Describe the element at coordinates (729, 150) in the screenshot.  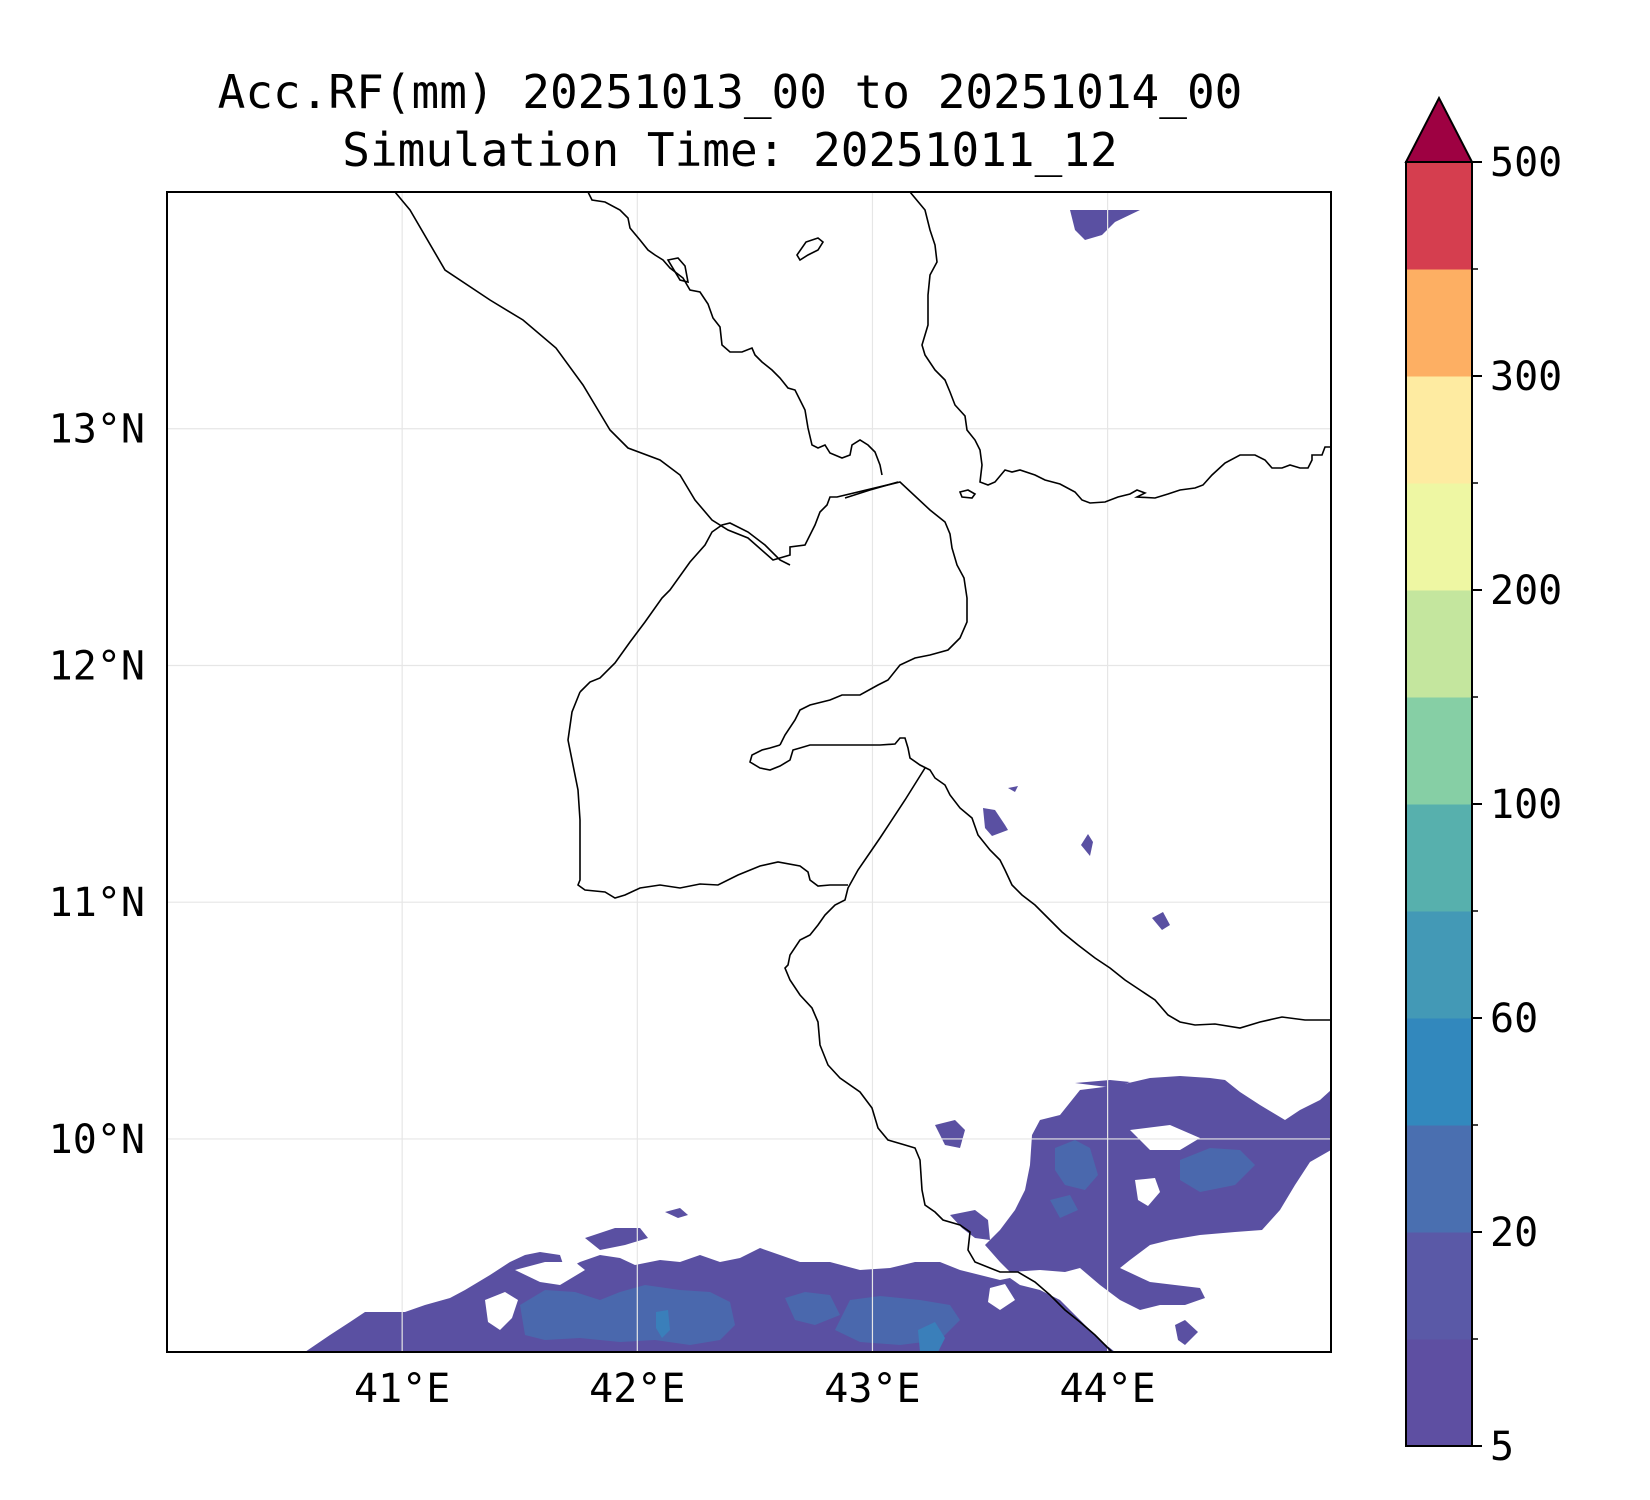
I see `map-subtitle: Simulation Time: 20251011_12` at that location.